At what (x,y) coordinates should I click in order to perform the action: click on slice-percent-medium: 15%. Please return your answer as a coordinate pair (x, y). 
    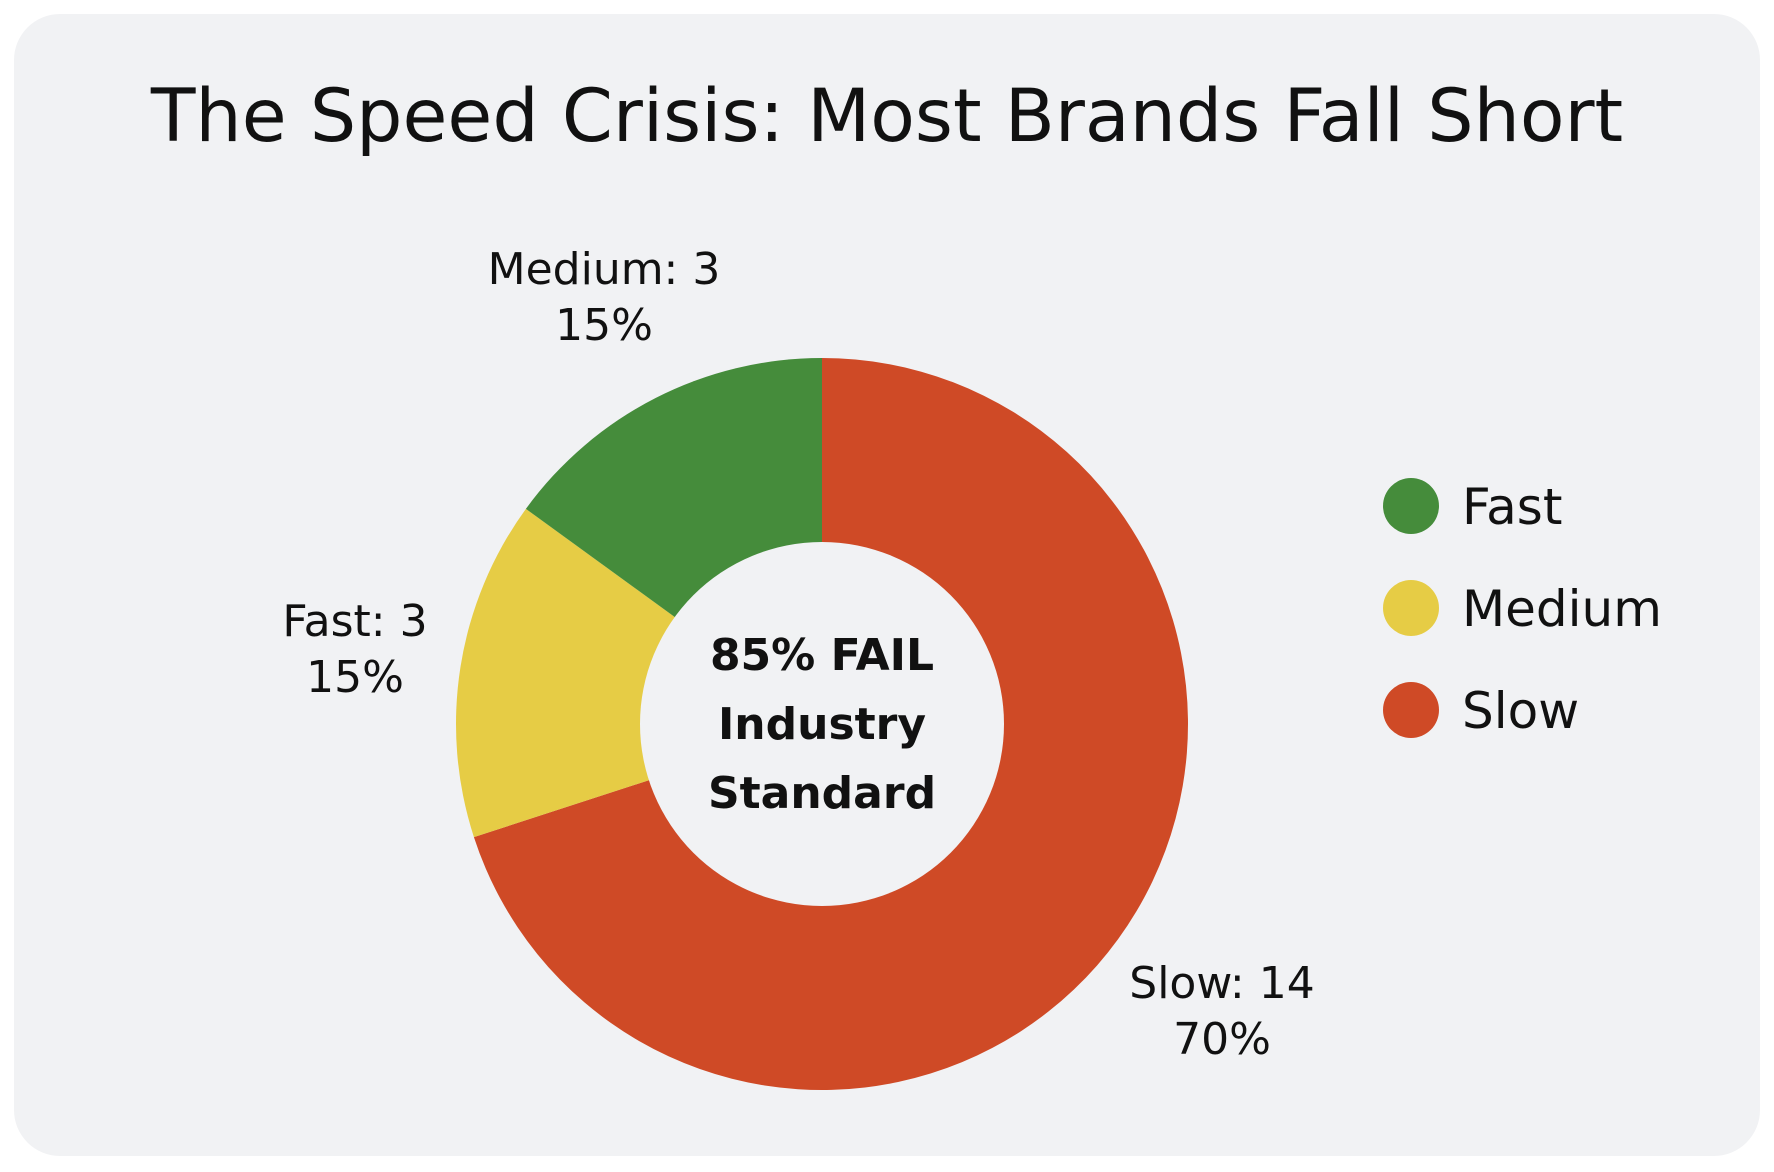
    Looking at the image, I should click on (604, 325).